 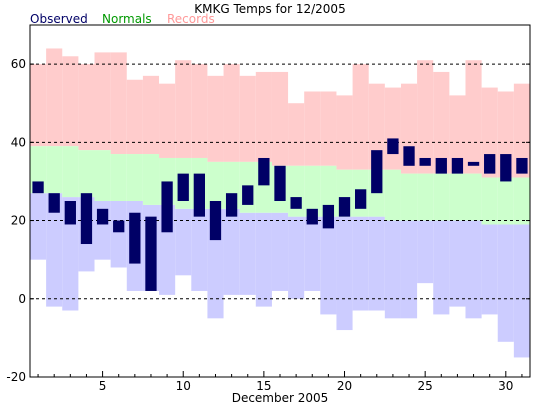 I want to click on chart-title: KMKG Temps for 12/2005, so click(x=269, y=9).